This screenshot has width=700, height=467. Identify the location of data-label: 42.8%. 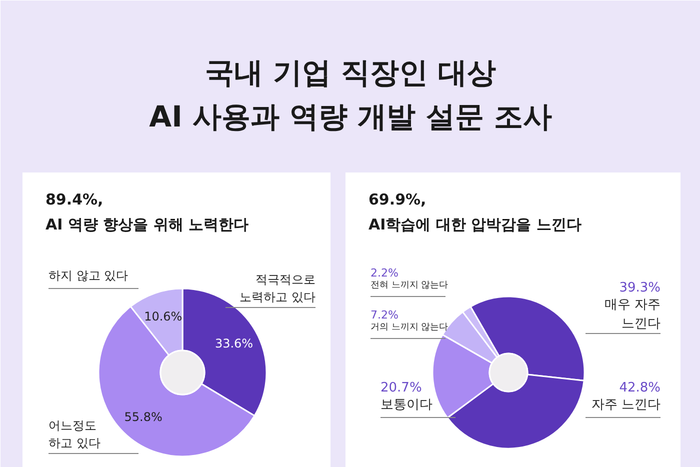
(640, 388).